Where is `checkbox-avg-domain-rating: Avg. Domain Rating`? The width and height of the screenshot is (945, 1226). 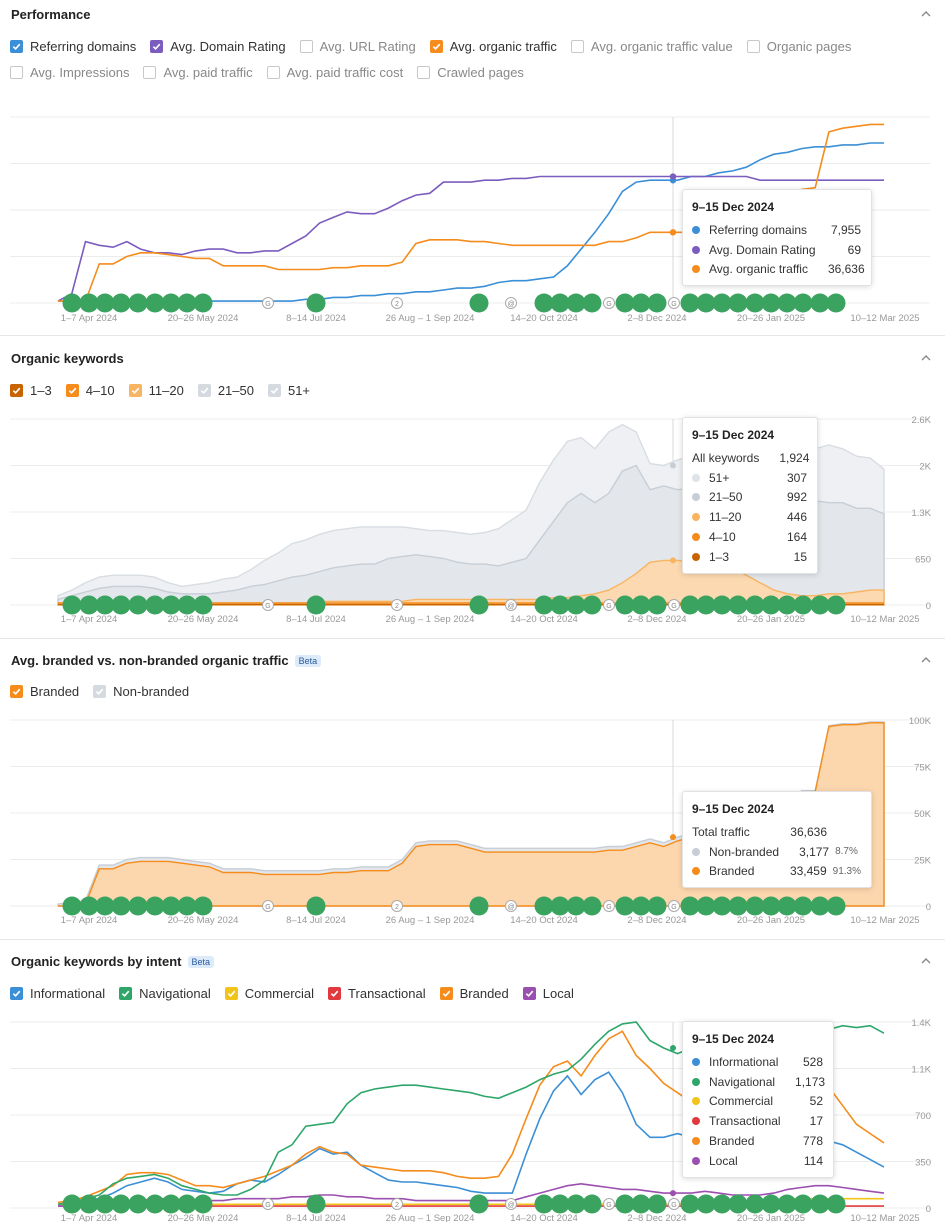 checkbox-avg-domain-rating: Avg. Domain Rating is located at coordinates (218, 46).